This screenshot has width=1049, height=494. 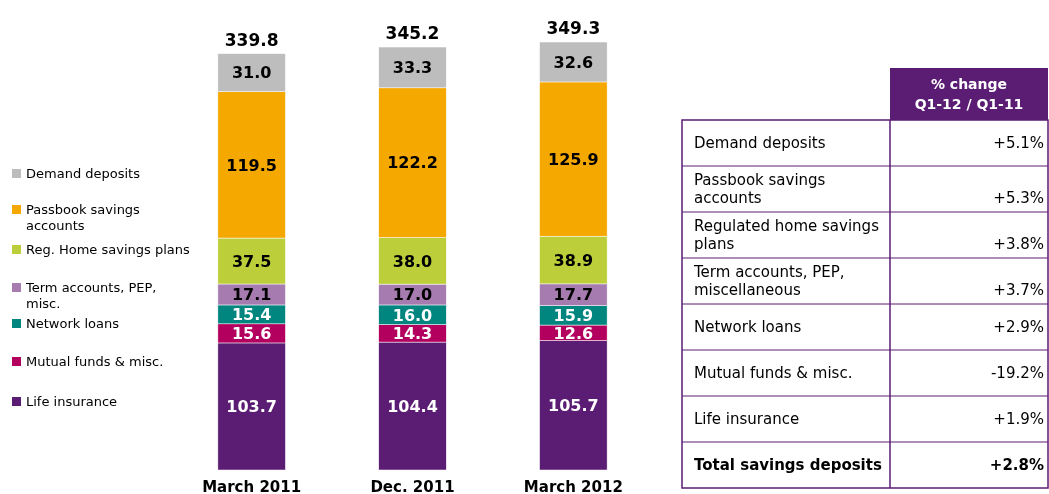 What do you see at coordinates (573, 295) in the screenshot?
I see `data-label: 17.7` at bounding box center [573, 295].